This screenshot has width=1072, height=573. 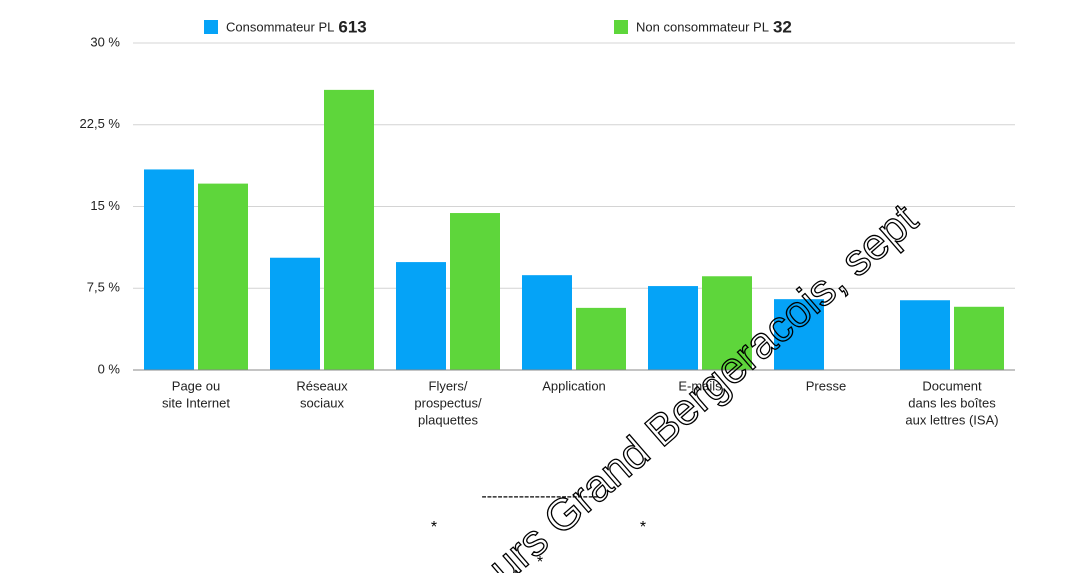 I want to click on legend-label: Non consommateur PL, so click(x=702, y=26).